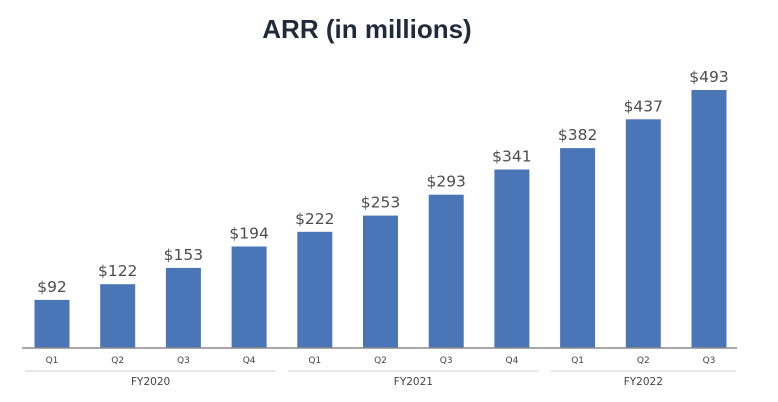 Image resolution: width=778 pixels, height=402 pixels. I want to click on quarter-tick-0: Q1, so click(52, 361).